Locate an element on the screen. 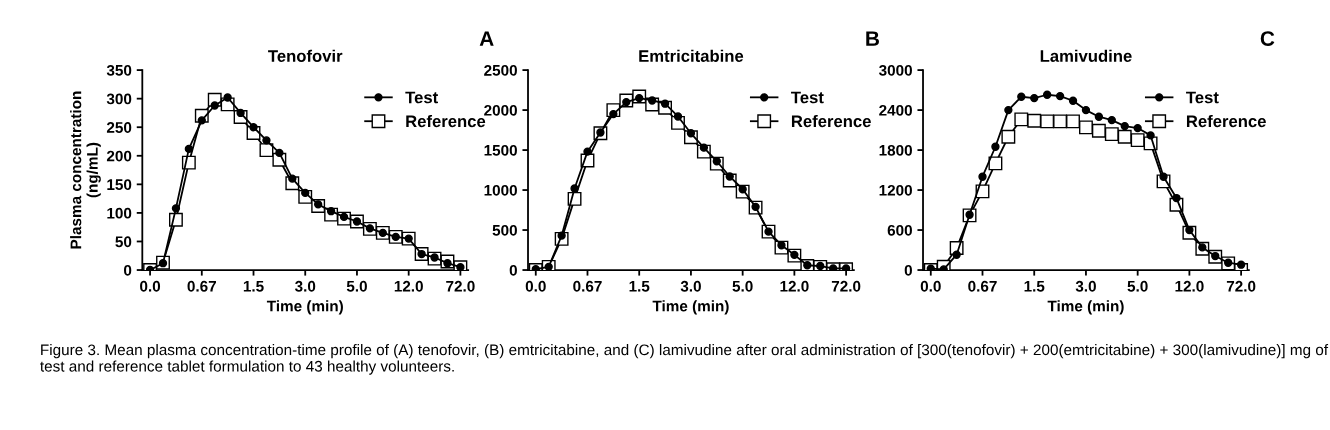  chart-title: Lamivudine is located at coordinates (1086, 55).